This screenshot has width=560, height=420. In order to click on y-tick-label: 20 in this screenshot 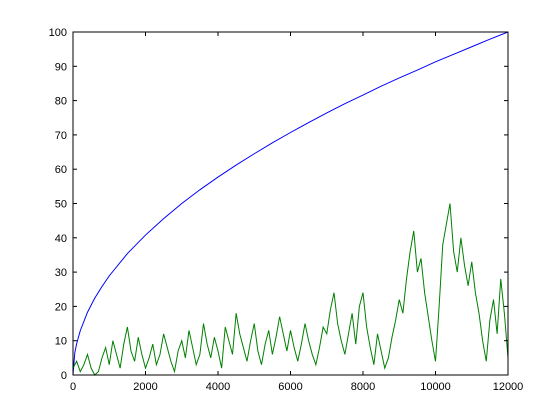, I will do `click(61, 307)`.